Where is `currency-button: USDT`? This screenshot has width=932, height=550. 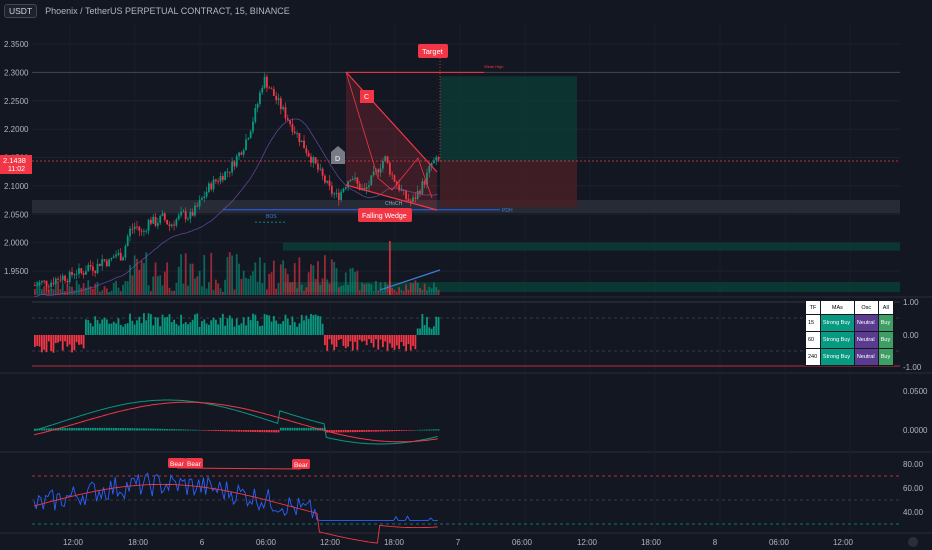
currency-button: USDT is located at coordinates (21, 11).